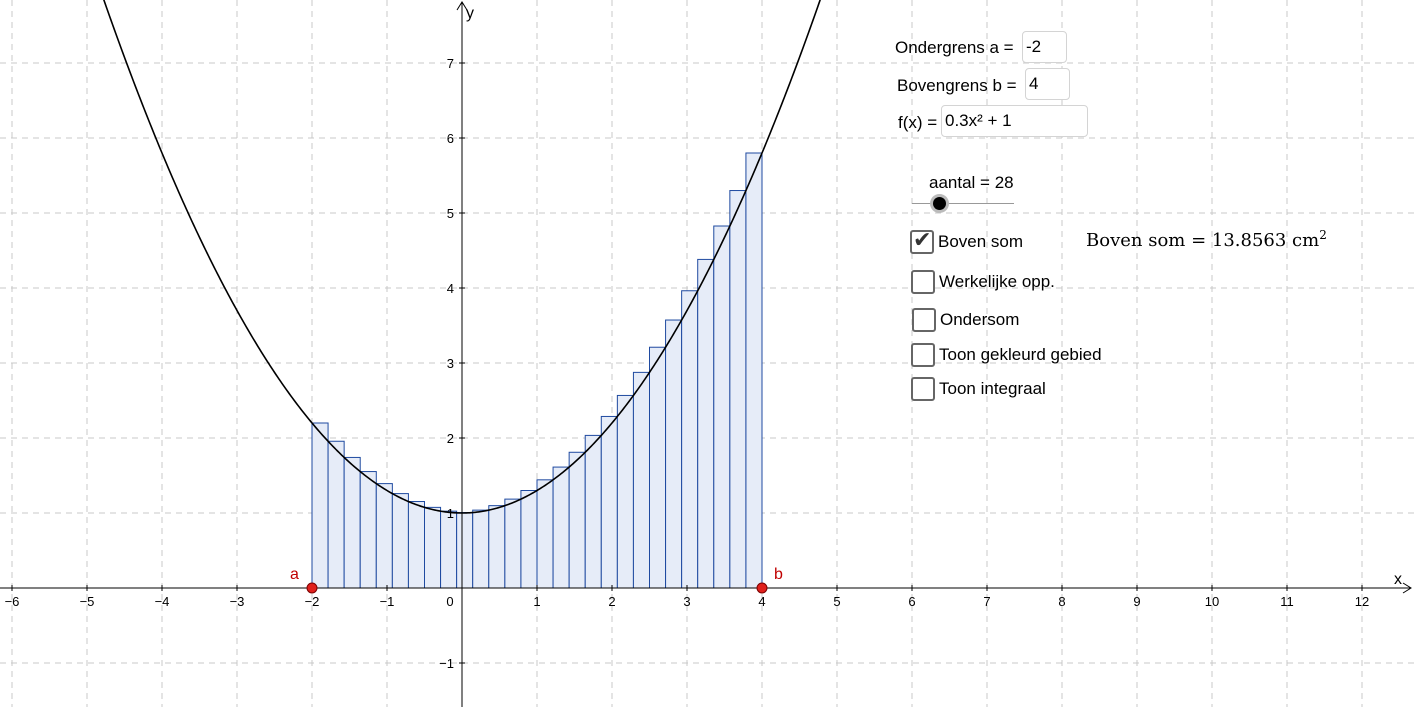 The height and width of the screenshot is (707, 1415). Describe the element at coordinates (446, 663) in the screenshot. I see `y-tick-label: −1` at that location.